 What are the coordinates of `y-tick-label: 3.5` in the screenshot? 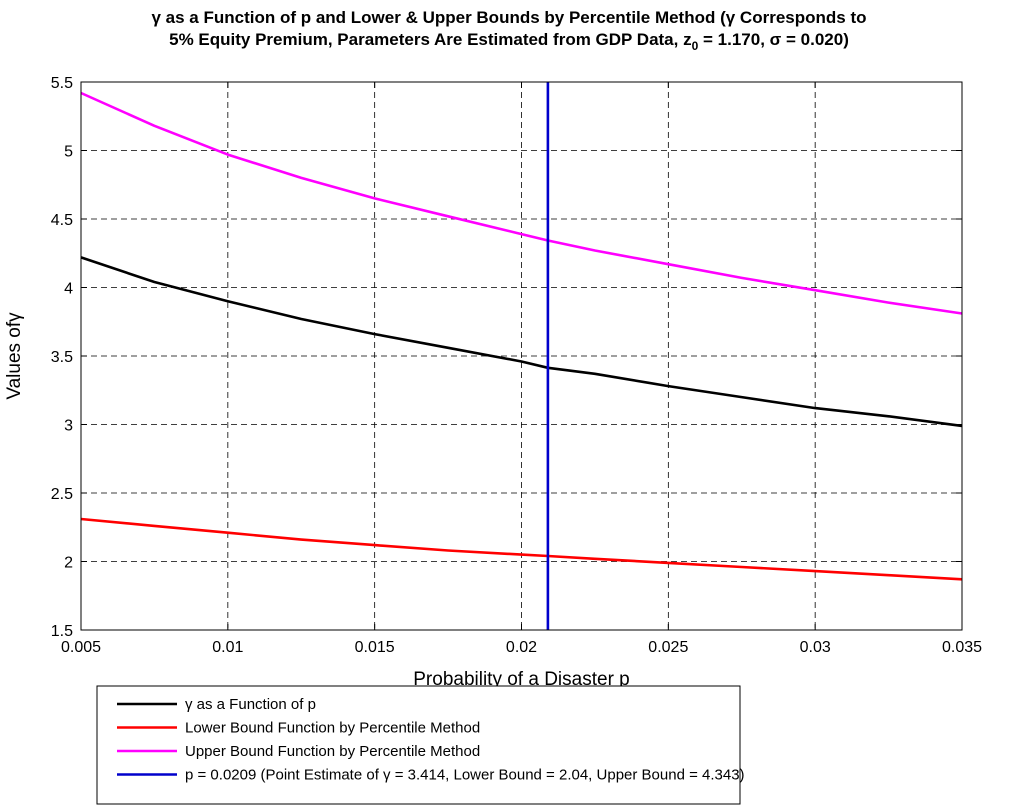 It's located at (62, 357).